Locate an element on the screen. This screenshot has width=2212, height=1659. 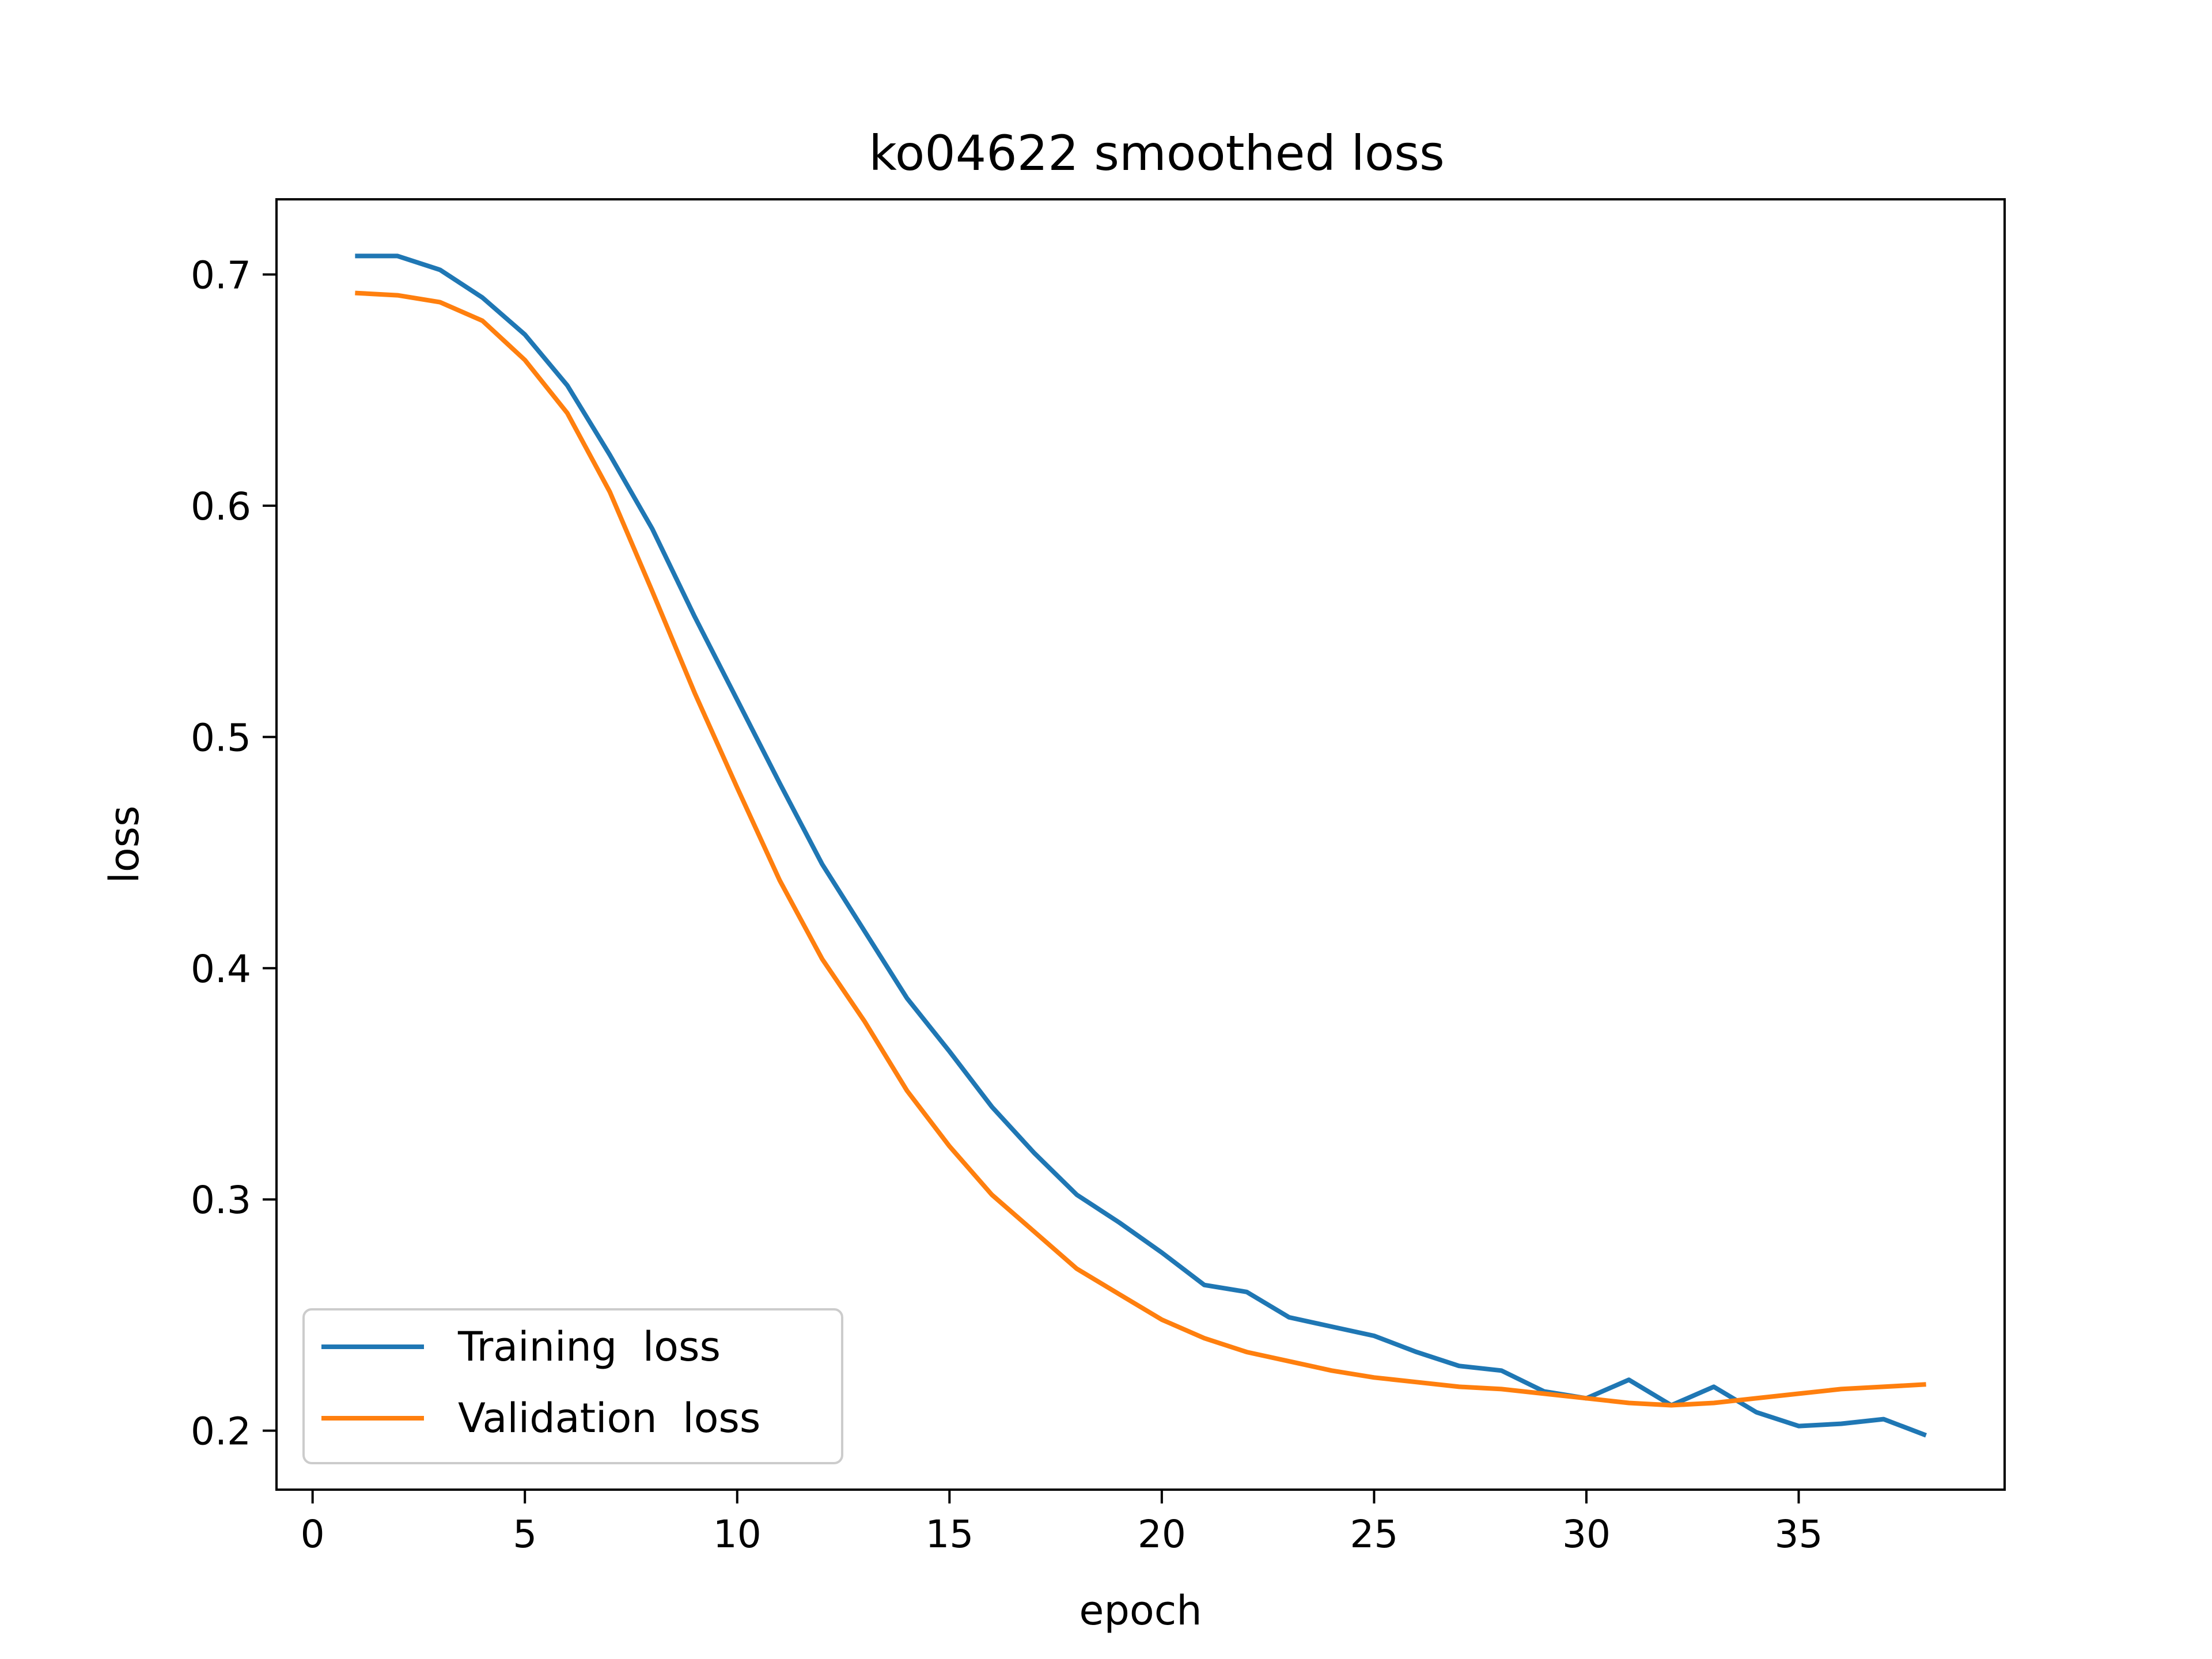
legend-label-validation: Validation loss is located at coordinates (609, 1418).